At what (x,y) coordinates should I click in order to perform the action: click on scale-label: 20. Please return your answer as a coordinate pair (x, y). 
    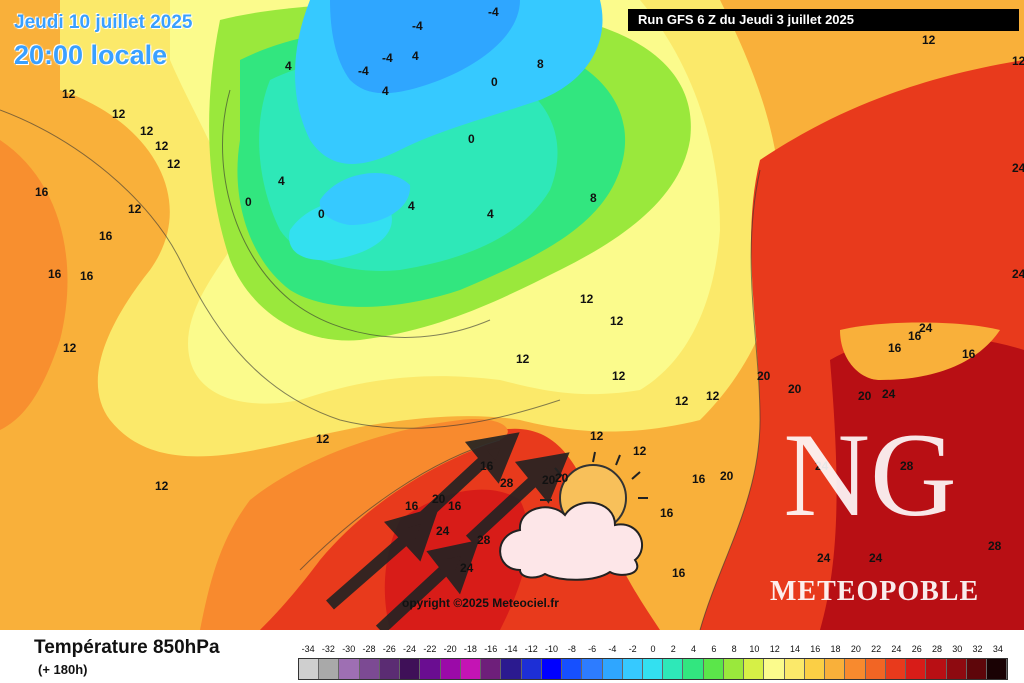
    Looking at the image, I should click on (855, 649).